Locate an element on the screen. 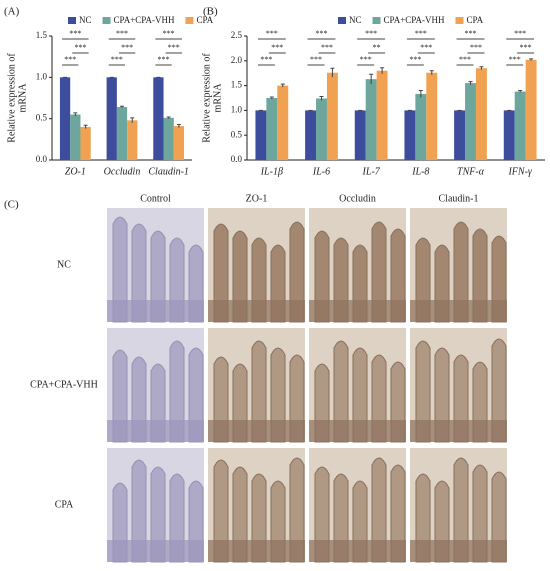 The height and width of the screenshot is (571, 550). legend-label: CPA+CPA-VHH is located at coordinates (414, 20).